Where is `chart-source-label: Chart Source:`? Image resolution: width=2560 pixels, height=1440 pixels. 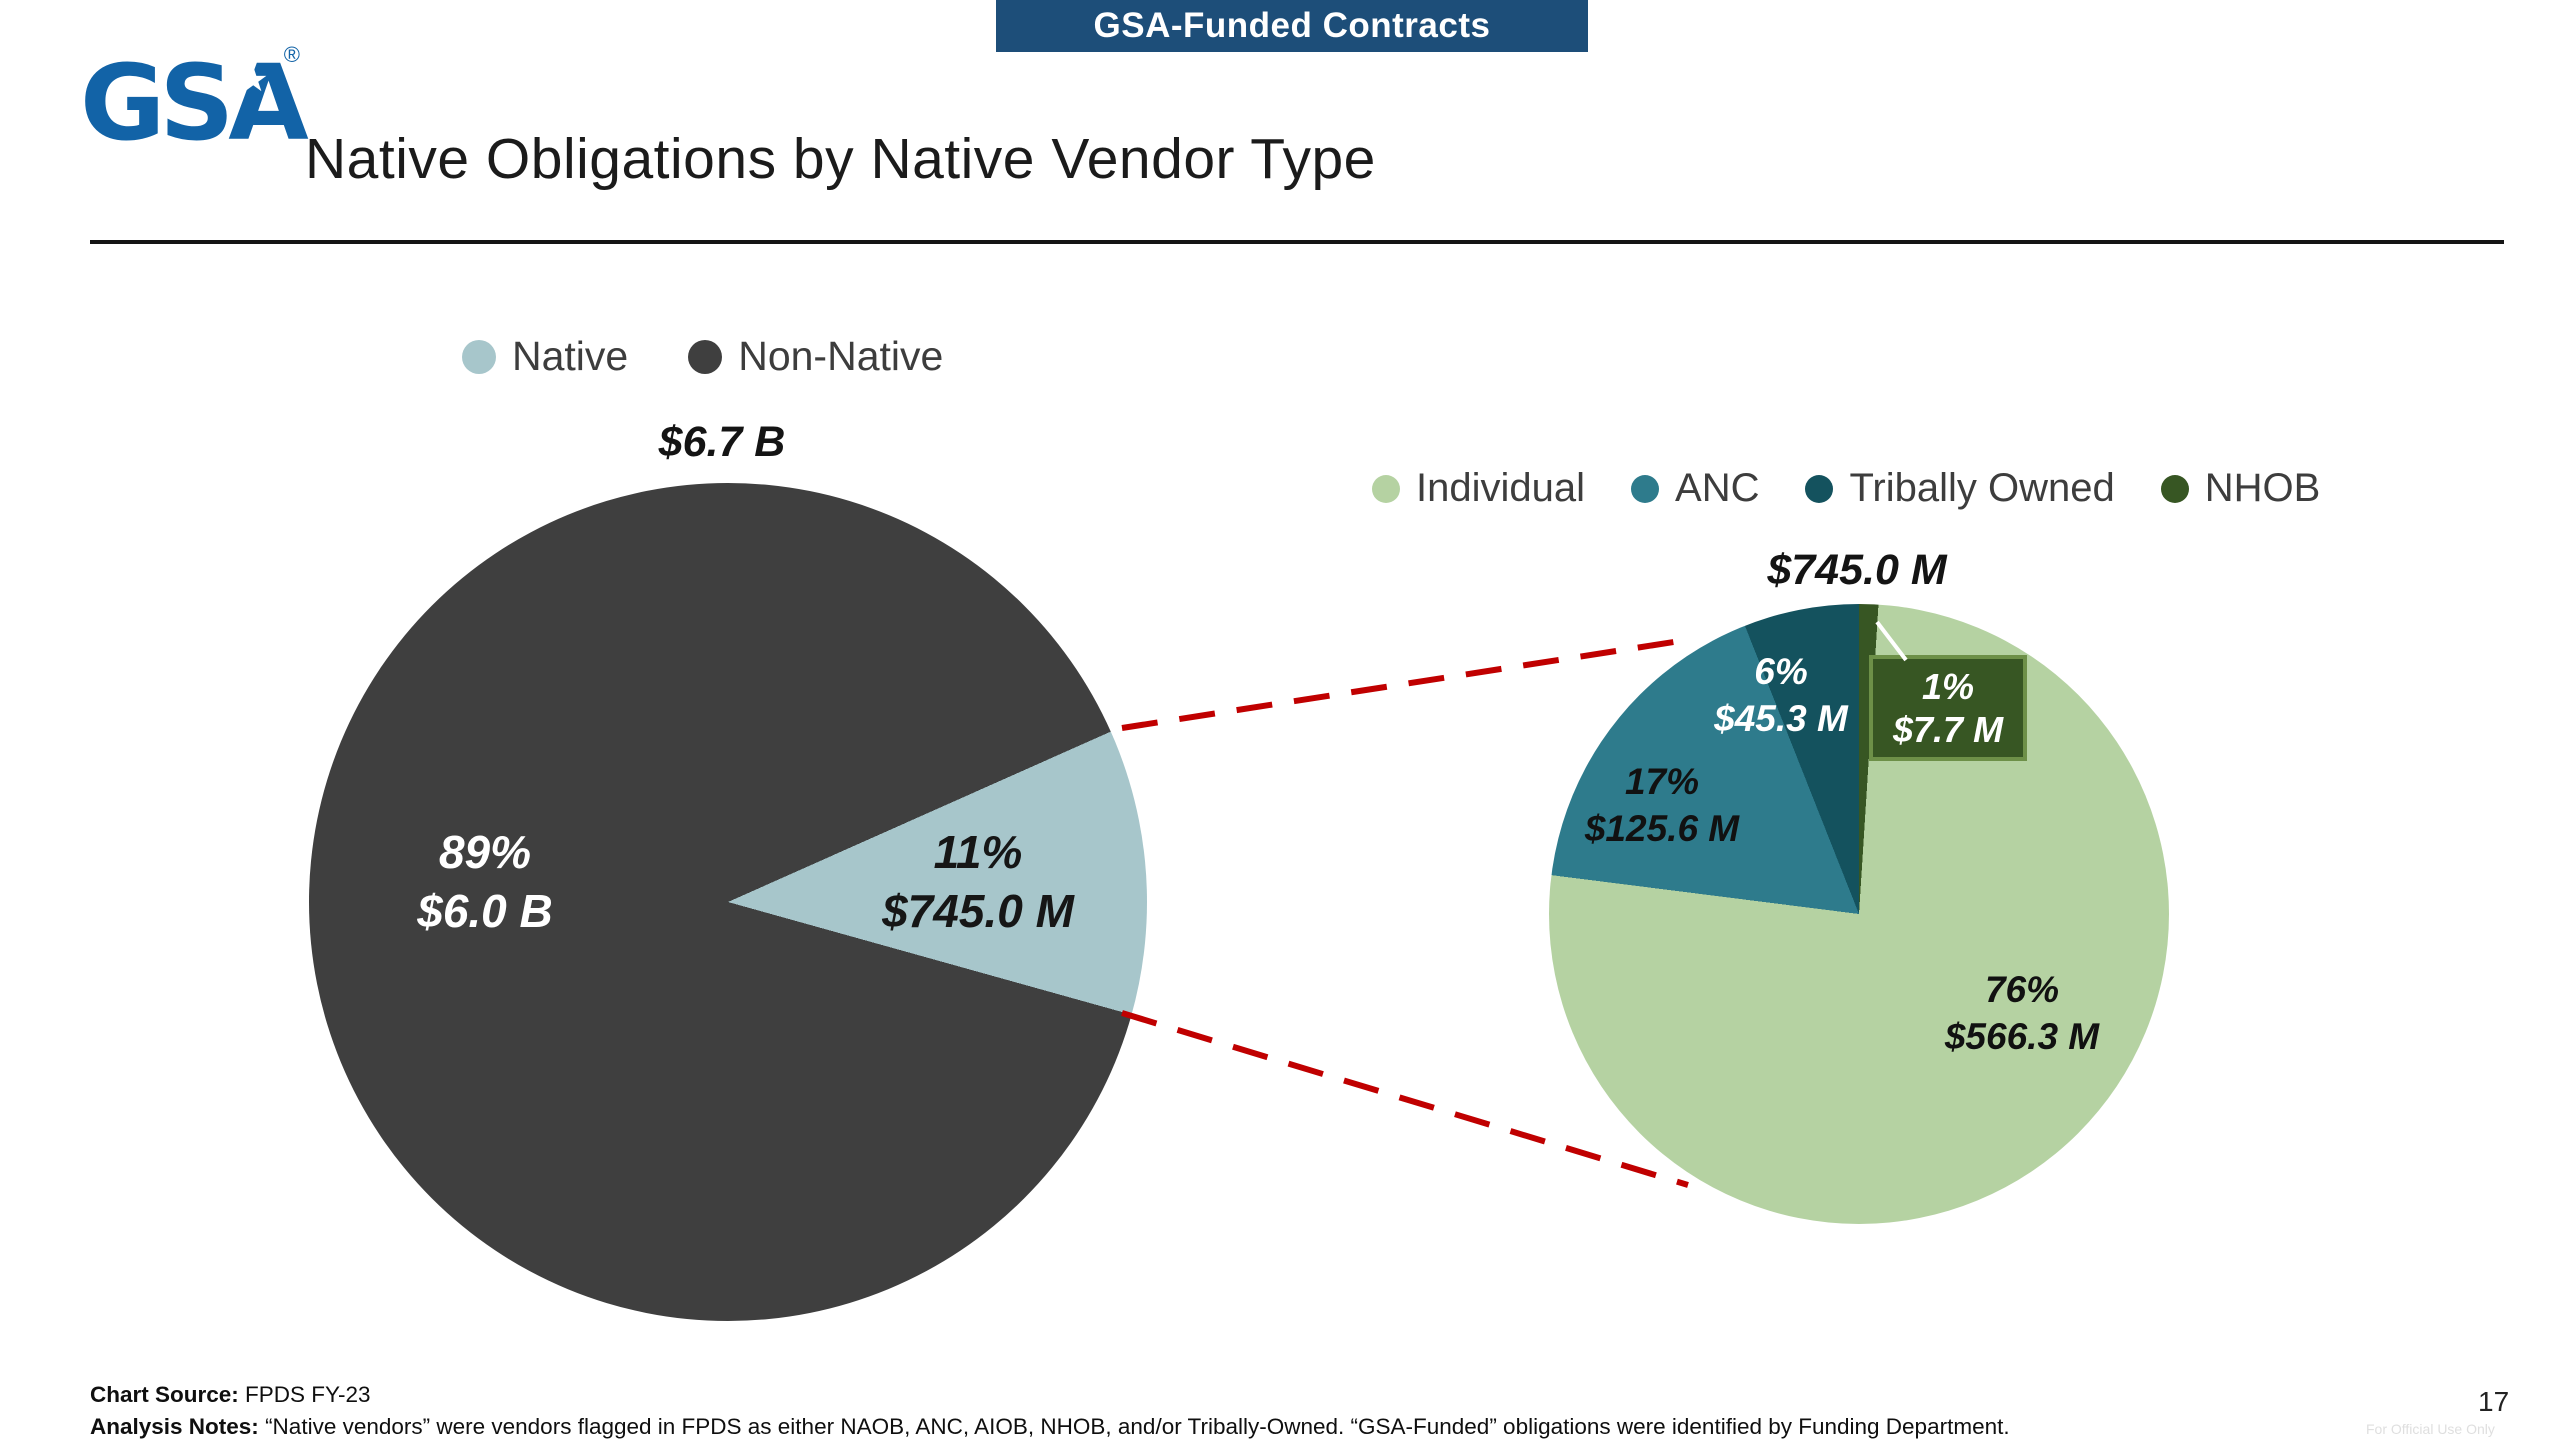 chart-source-label: Chart Source: is located at coordinates (164, 1394).